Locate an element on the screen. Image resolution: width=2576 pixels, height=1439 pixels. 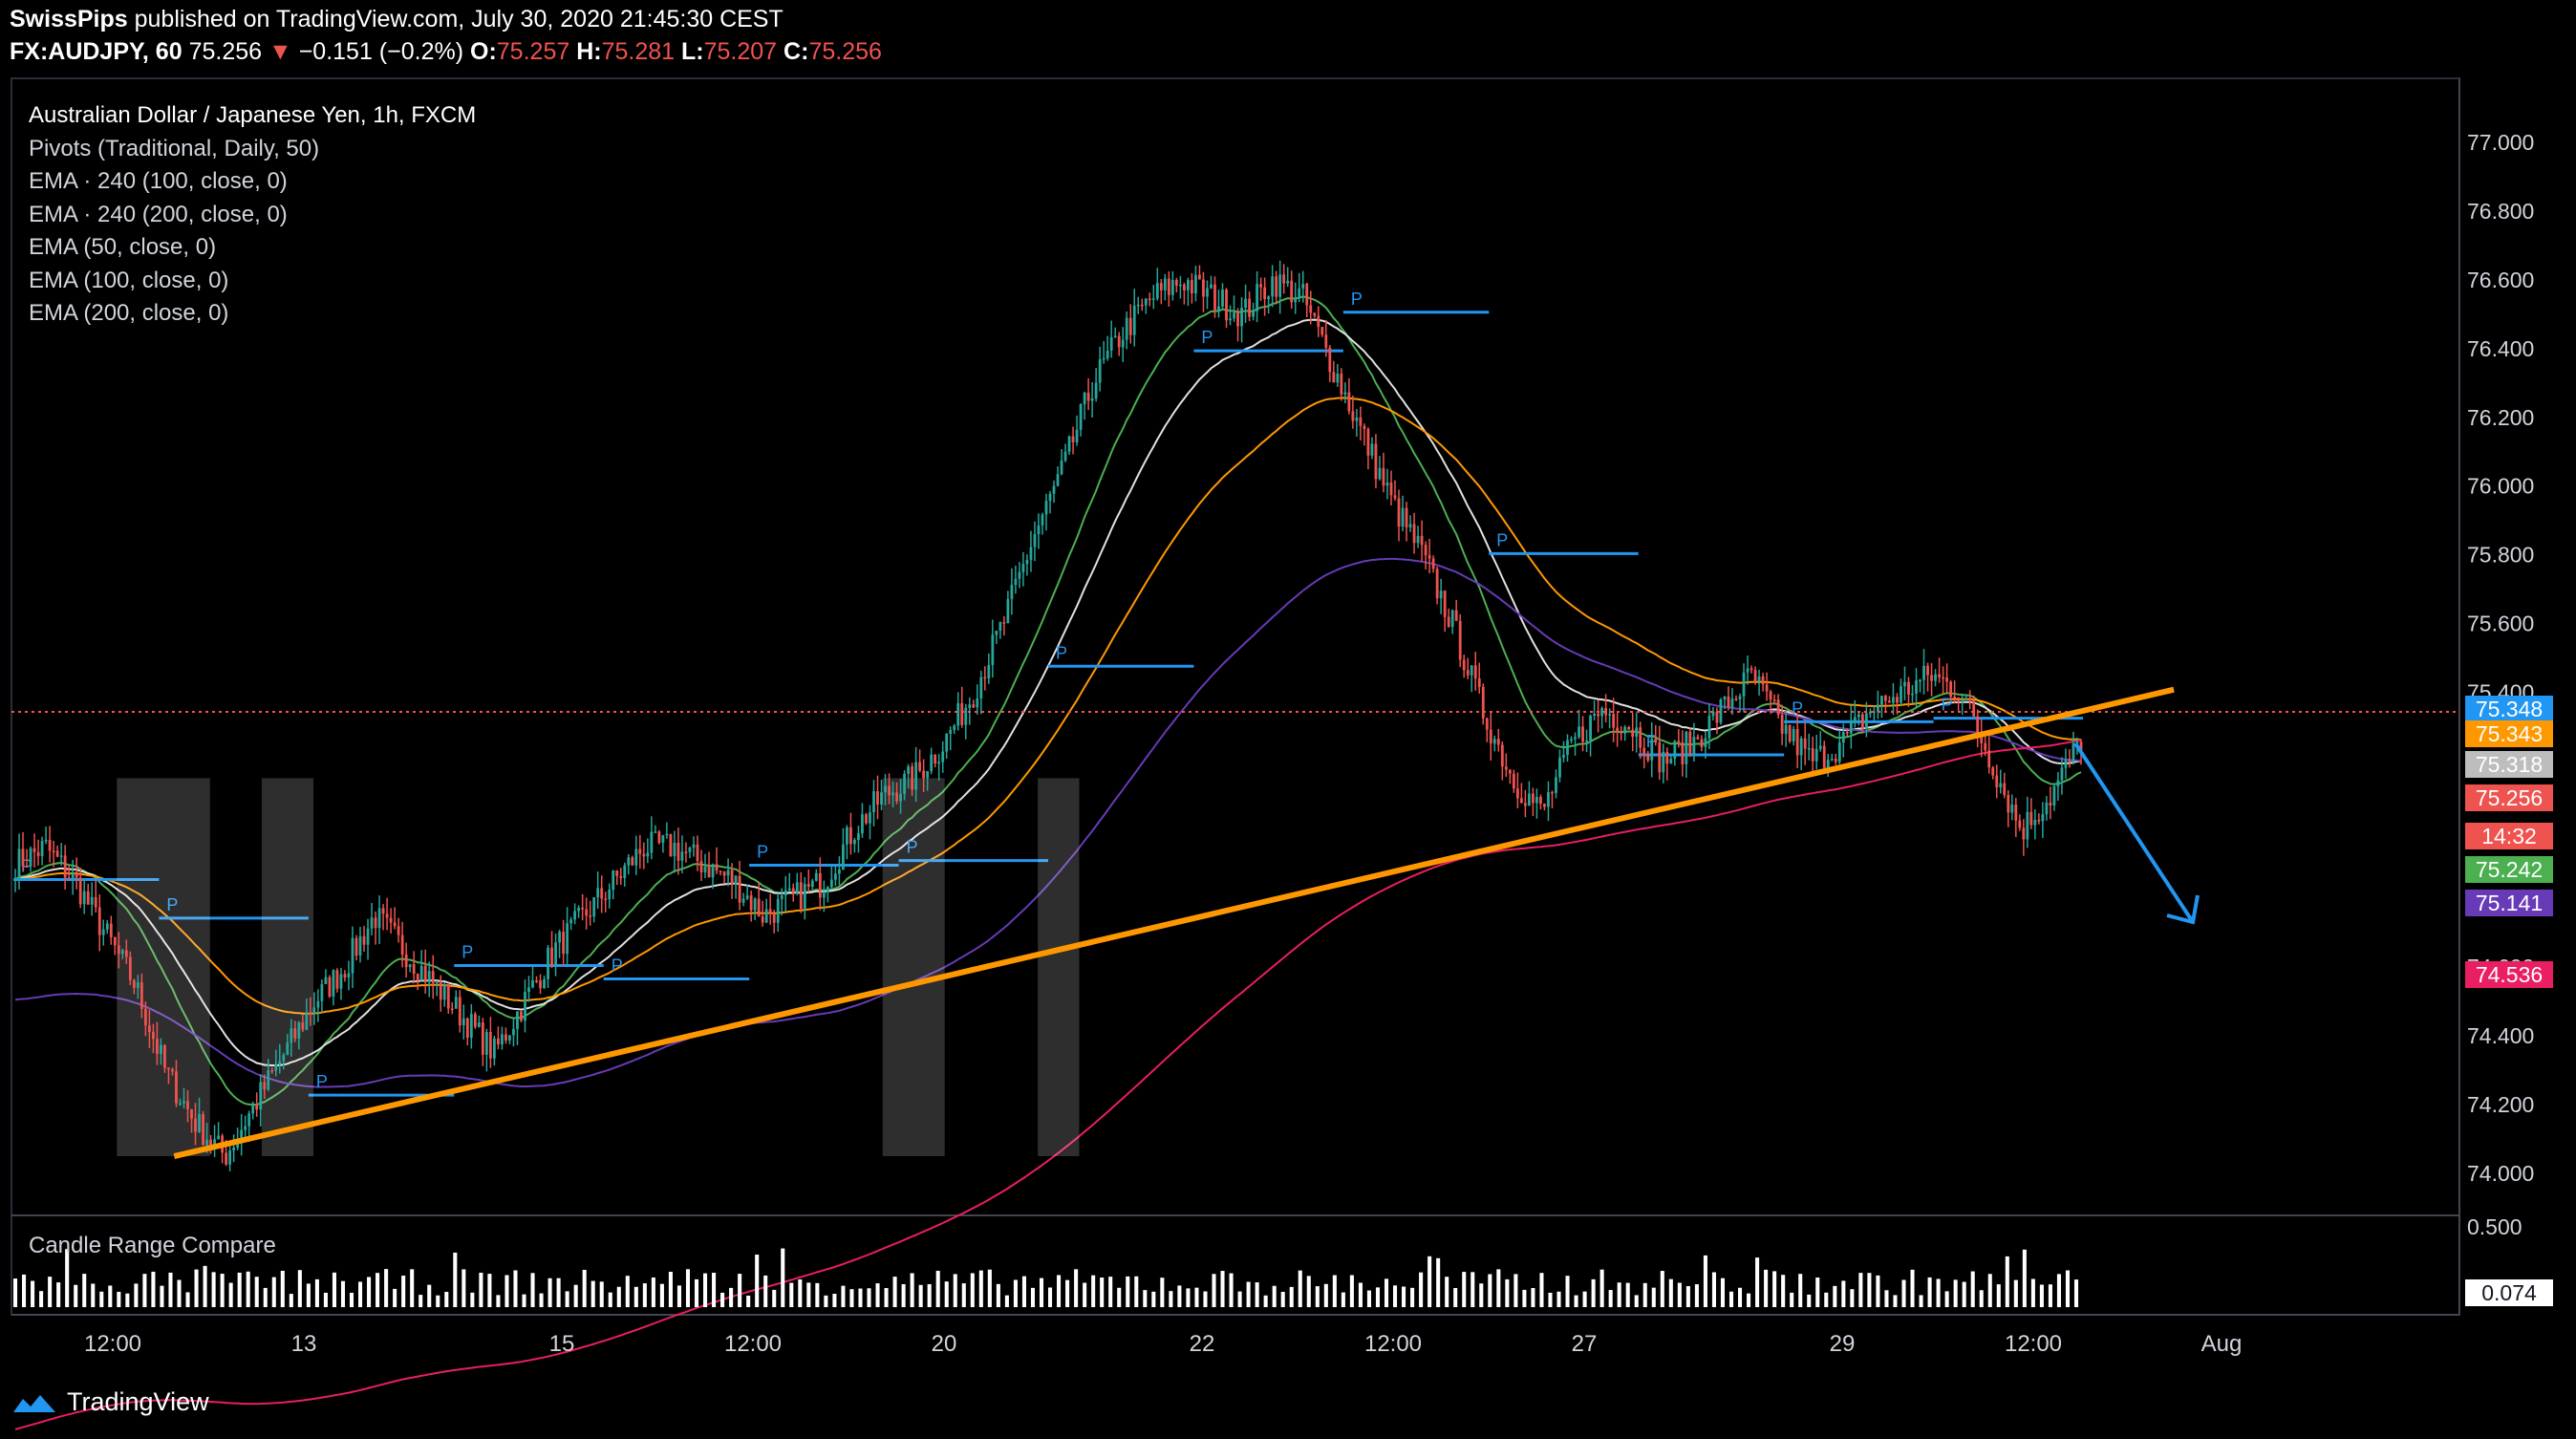
pivot-label: P is located at coordinates (1357, 299).